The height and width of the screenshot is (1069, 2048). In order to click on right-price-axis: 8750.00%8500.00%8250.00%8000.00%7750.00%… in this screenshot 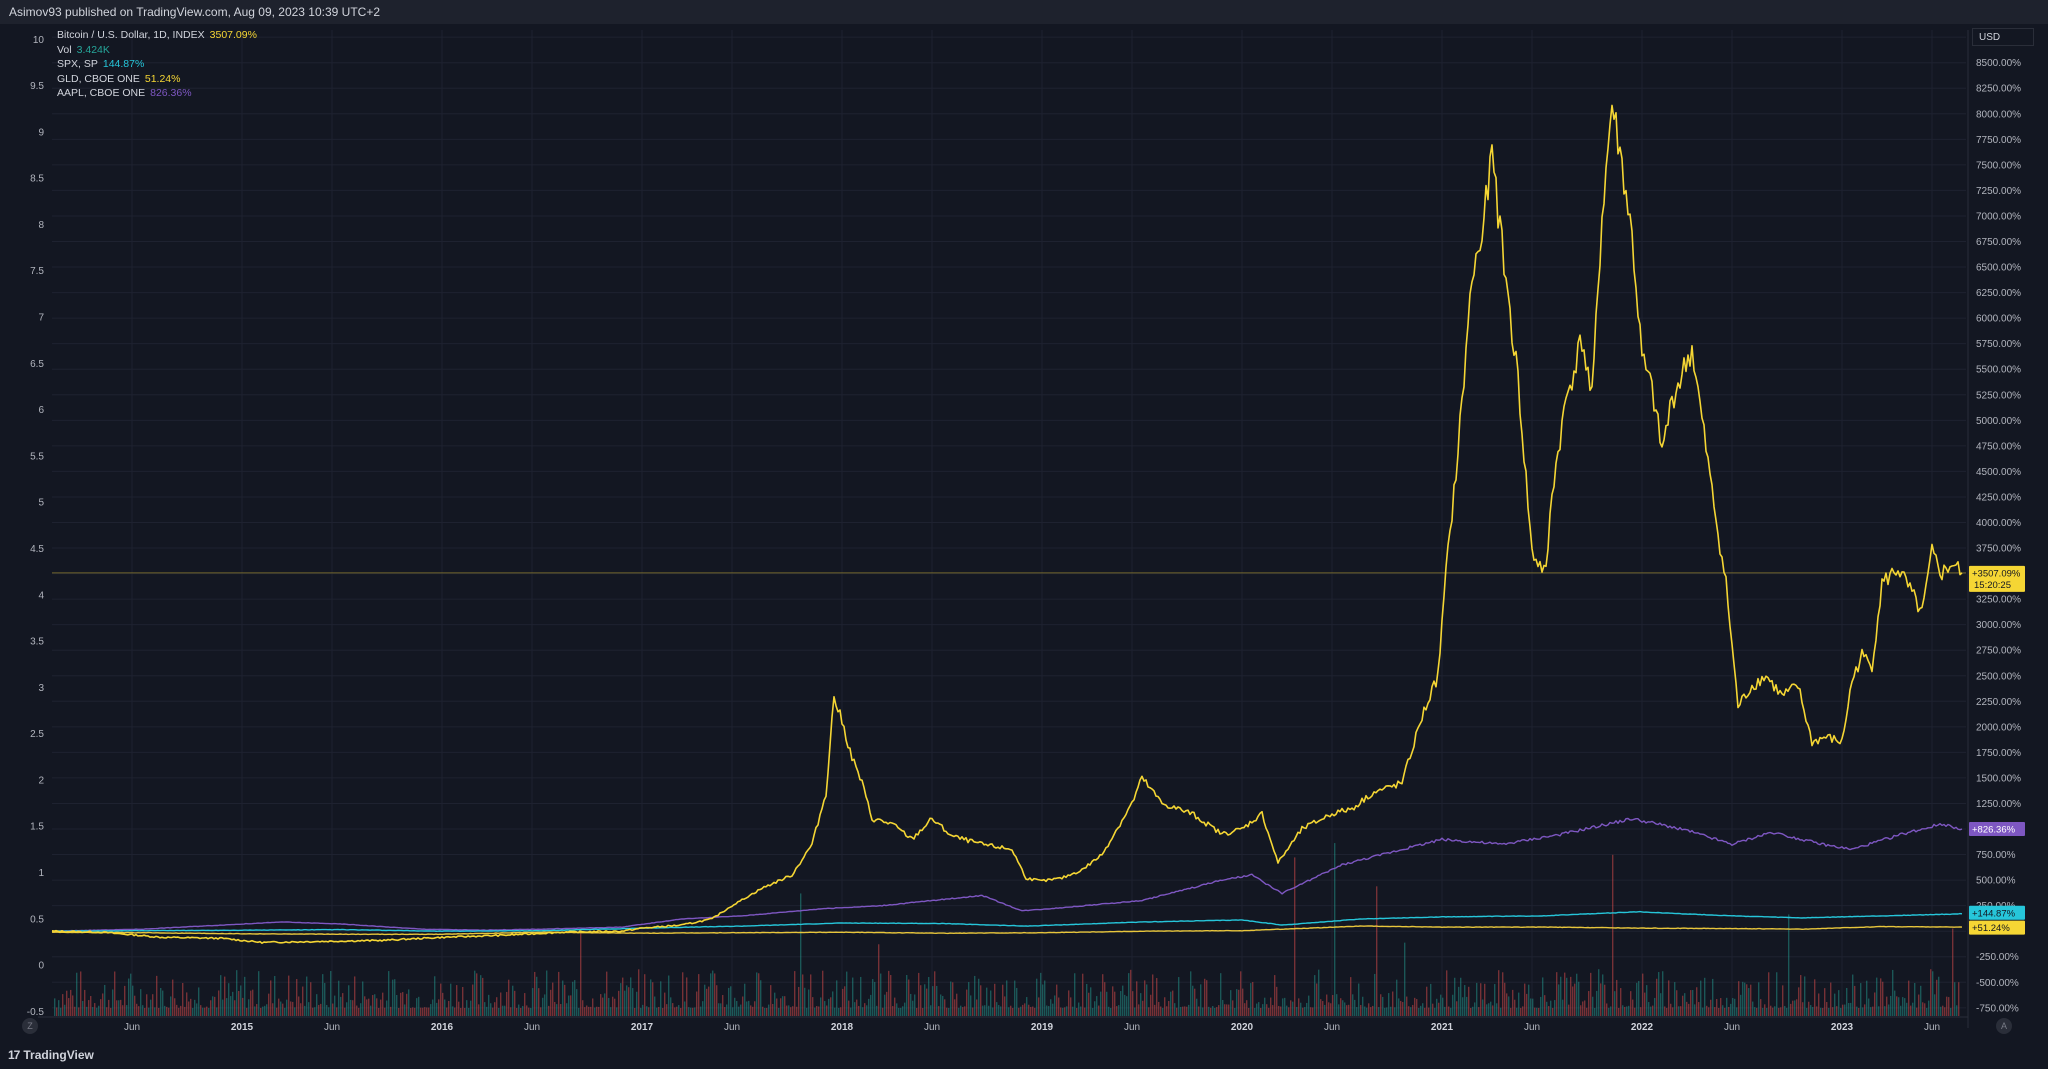, I will do `click(2007, 529)`.